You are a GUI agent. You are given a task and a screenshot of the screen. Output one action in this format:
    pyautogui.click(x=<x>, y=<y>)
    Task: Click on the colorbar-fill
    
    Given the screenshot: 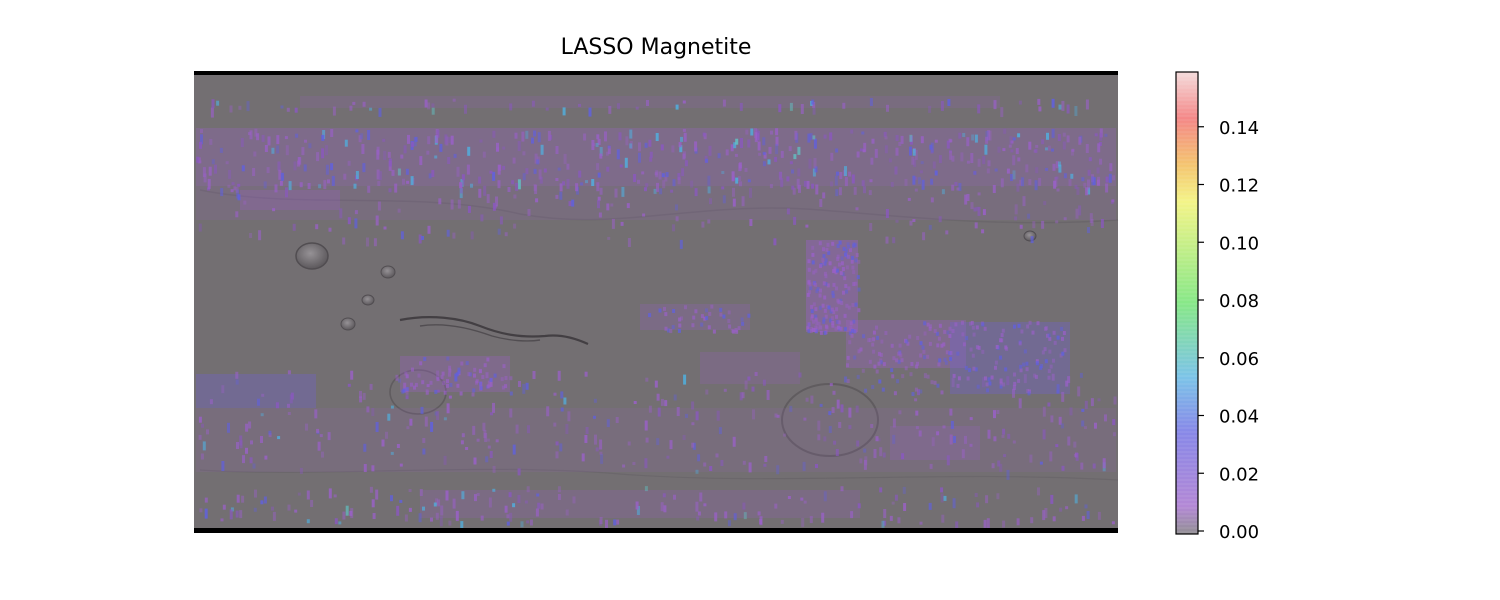 What is the action you would take?
    pyautogui.click(x=1187, y=303)
    